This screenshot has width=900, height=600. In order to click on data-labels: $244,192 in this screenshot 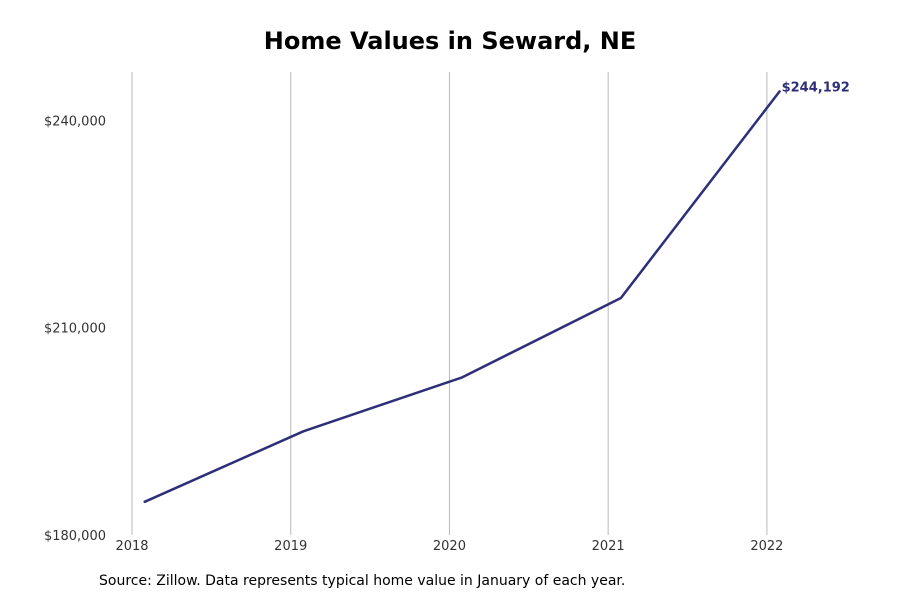, I will do `click(816, 87)`.